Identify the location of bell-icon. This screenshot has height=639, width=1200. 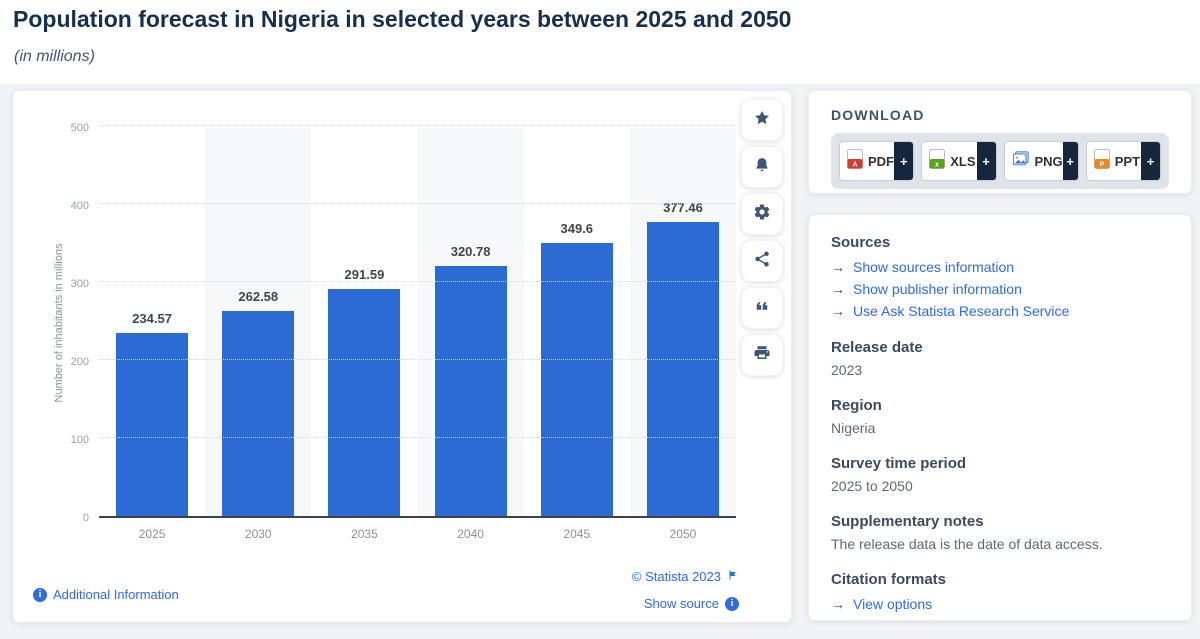
(762, 167).